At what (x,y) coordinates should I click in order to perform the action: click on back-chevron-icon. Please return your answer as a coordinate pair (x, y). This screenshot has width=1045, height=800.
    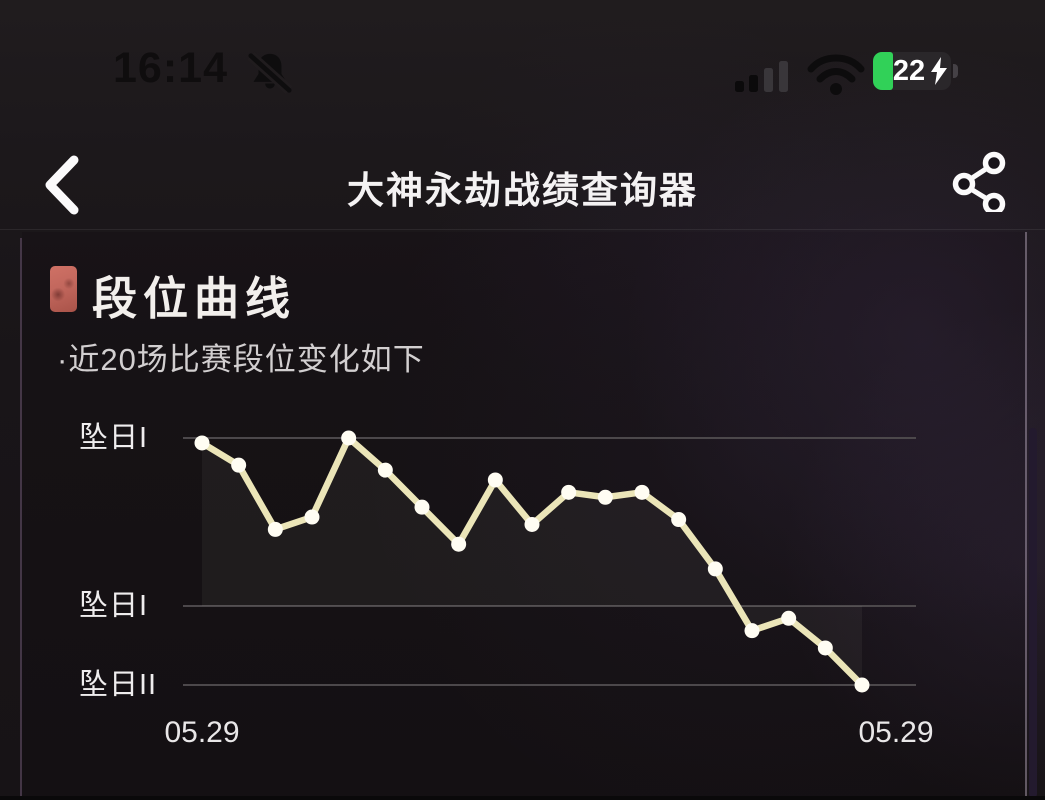
    Looking at the image, I should click on (62, 185).